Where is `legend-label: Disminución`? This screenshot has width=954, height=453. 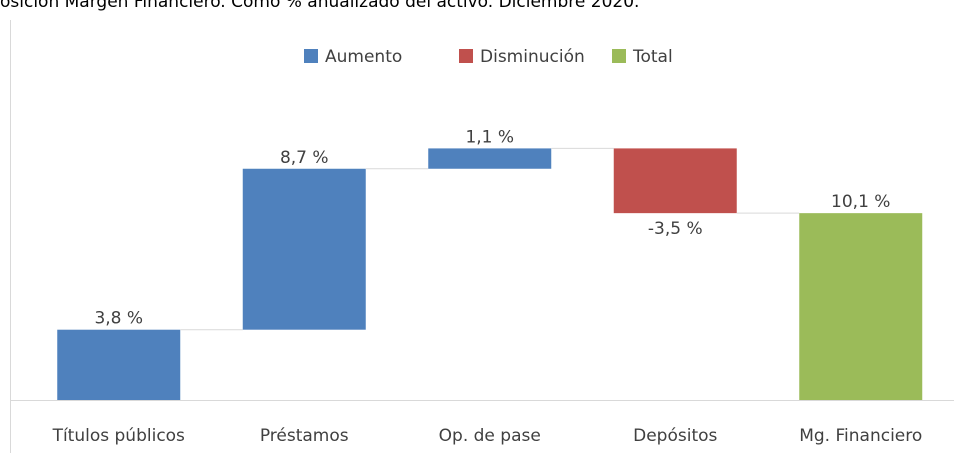
legend-label: Disminución is located at coordinates (532, 57).